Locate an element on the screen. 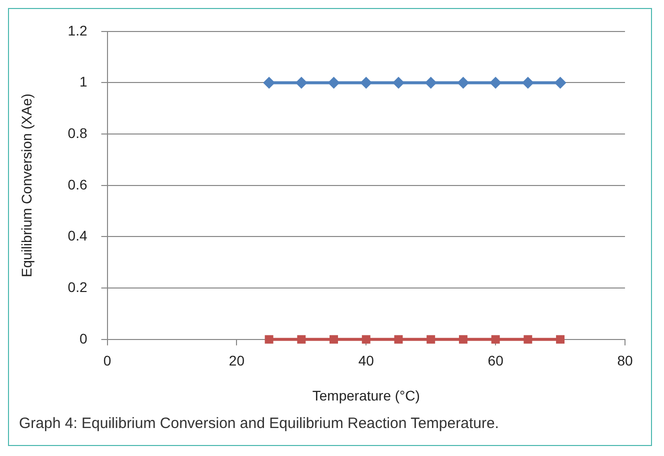 This screenshot has height=456, width=664. y-tick-label: 0.2 is located at coordinates (78, 286).